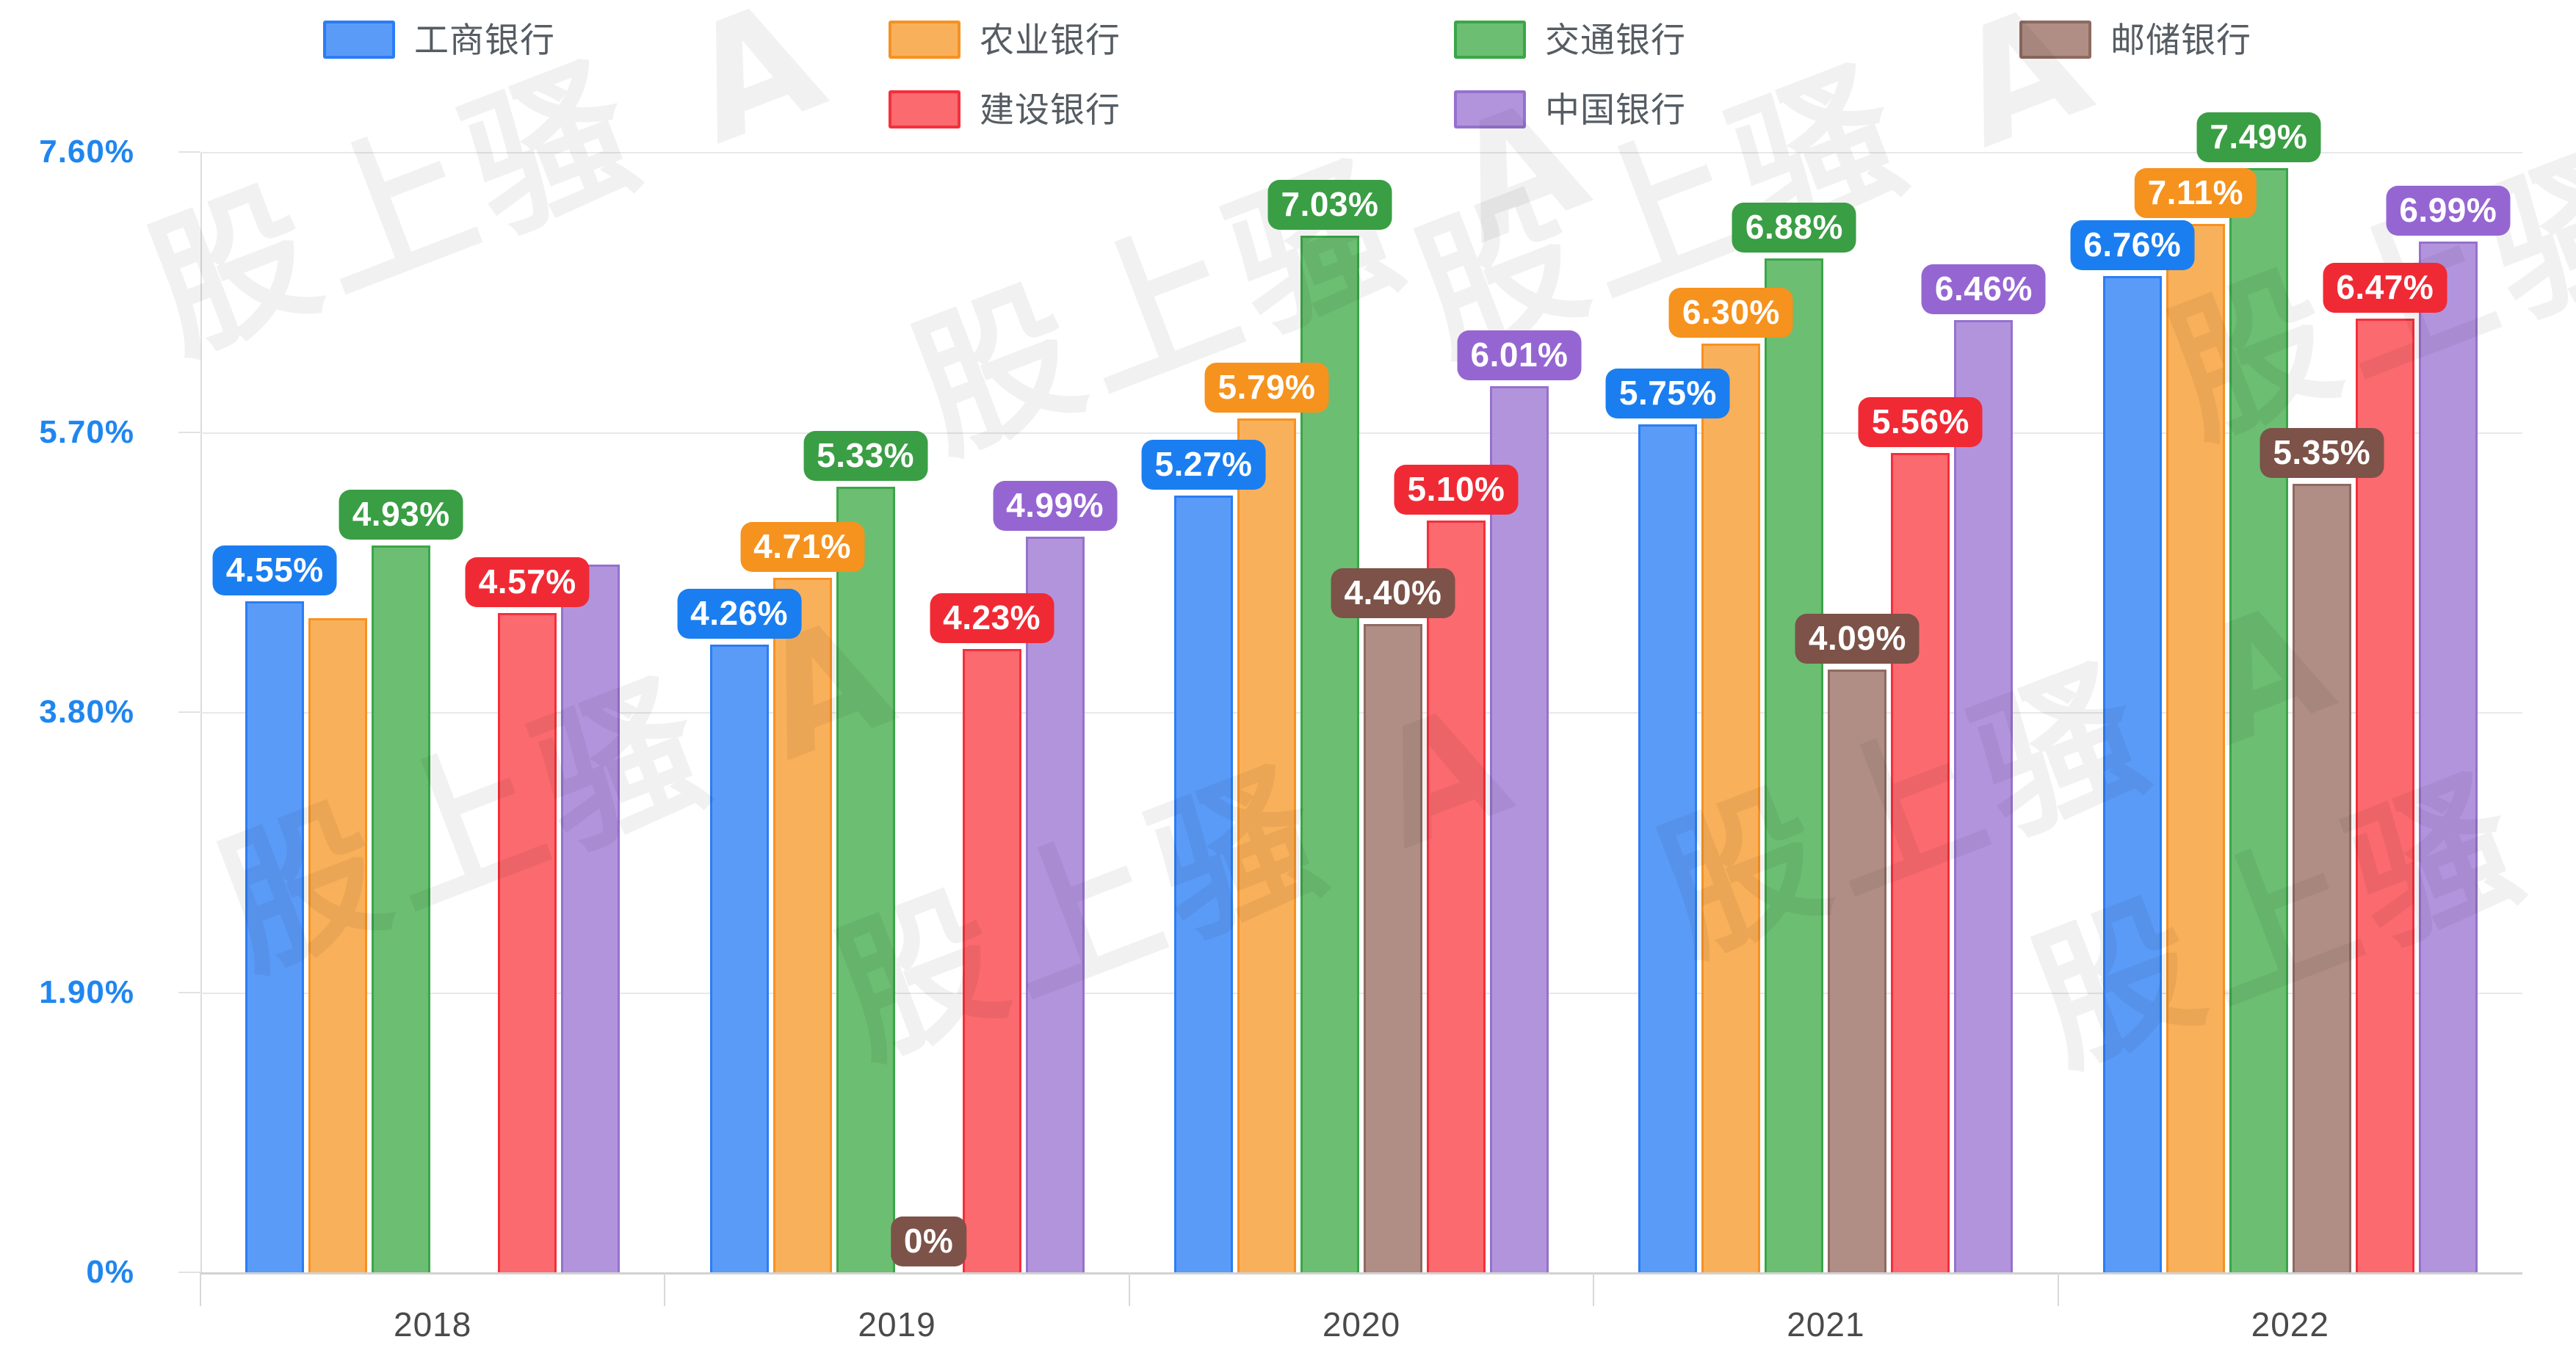 Image resolution: width=2576 pixels, height=1356 pixels. Describe the element at coordinates (1361, 1324) in the screenshot. I see `x-axis-tick-label: 2020` at that location.